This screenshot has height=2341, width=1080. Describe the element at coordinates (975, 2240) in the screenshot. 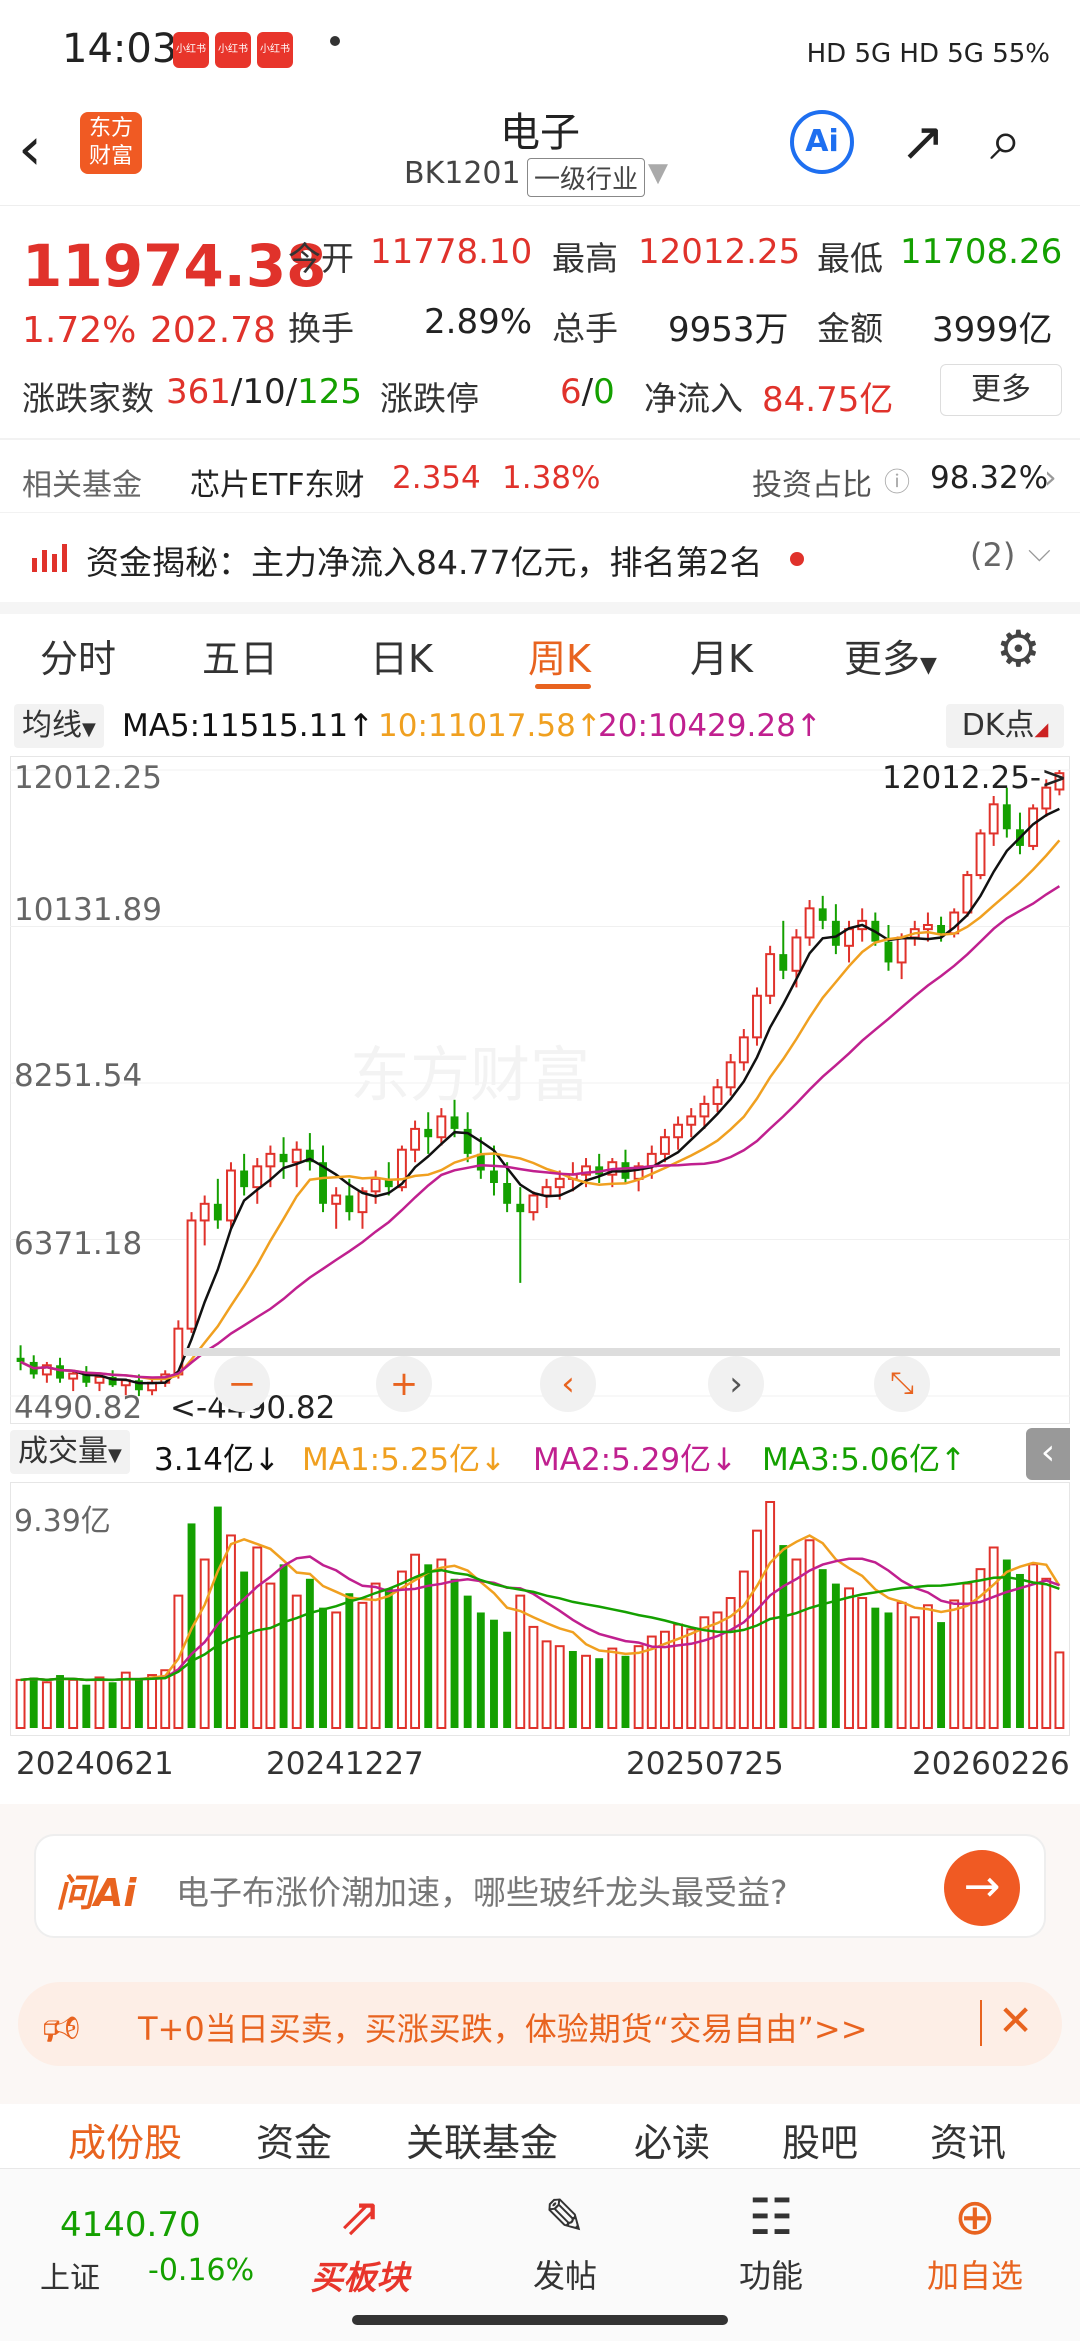

I see `add-watchlist-button: ⊕ 加自选` at that location.